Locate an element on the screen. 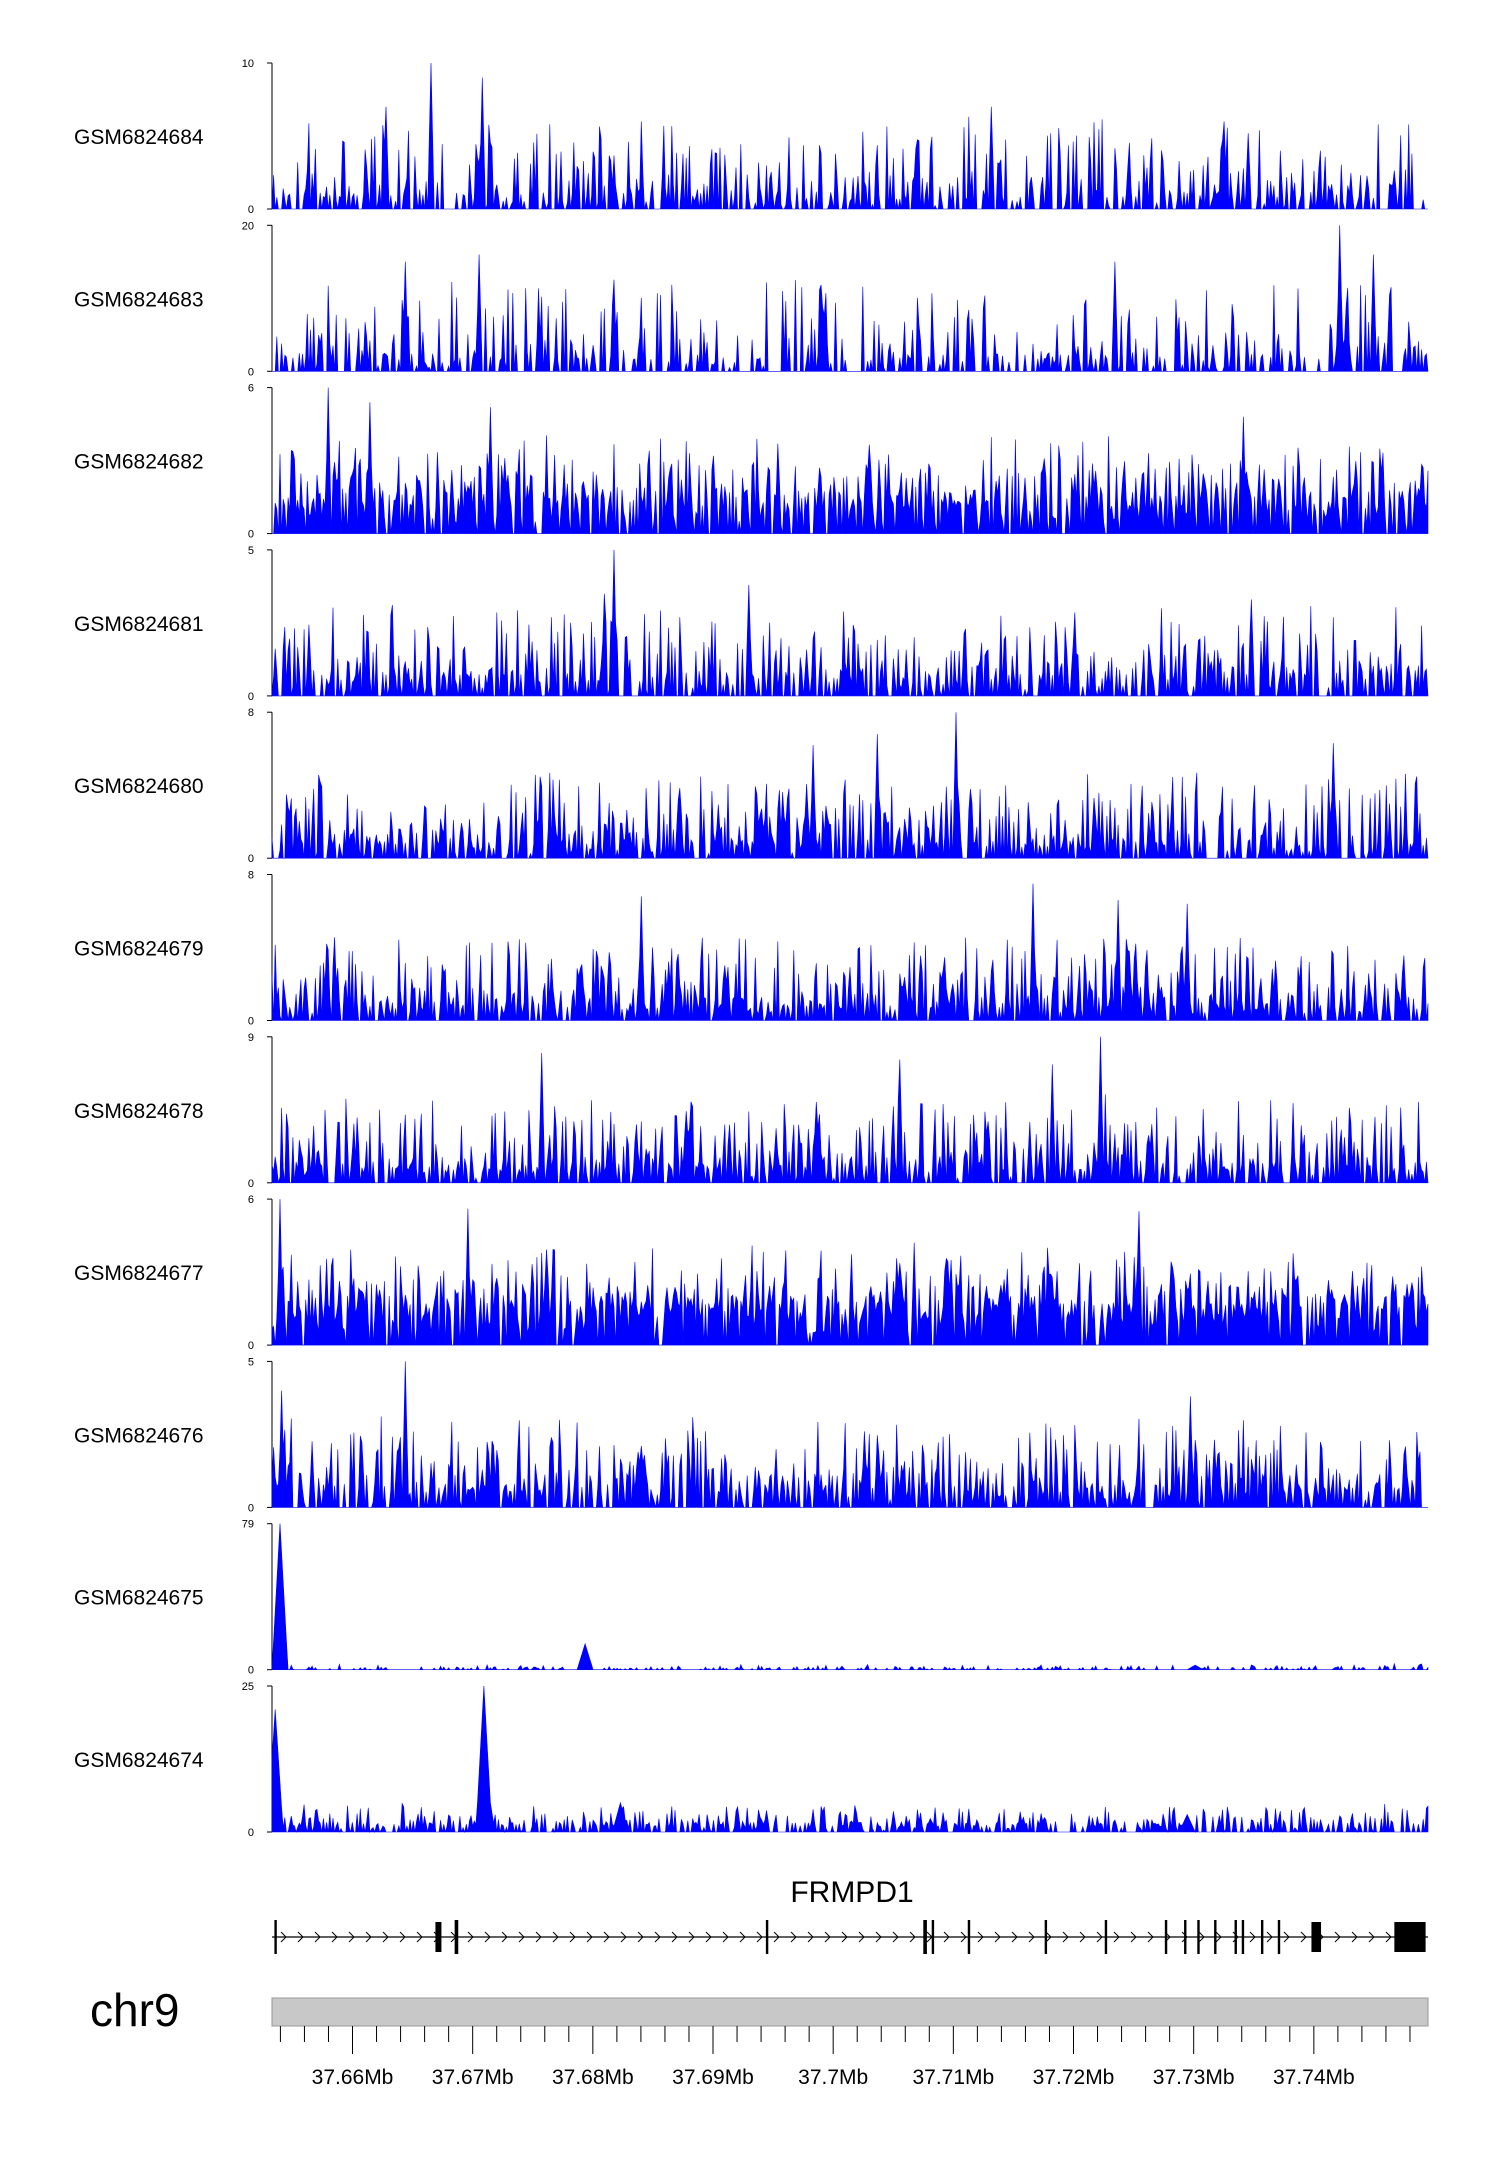 This screenshot has height=2170, width=1500. gene-model is located at coordinates (850, 1937).